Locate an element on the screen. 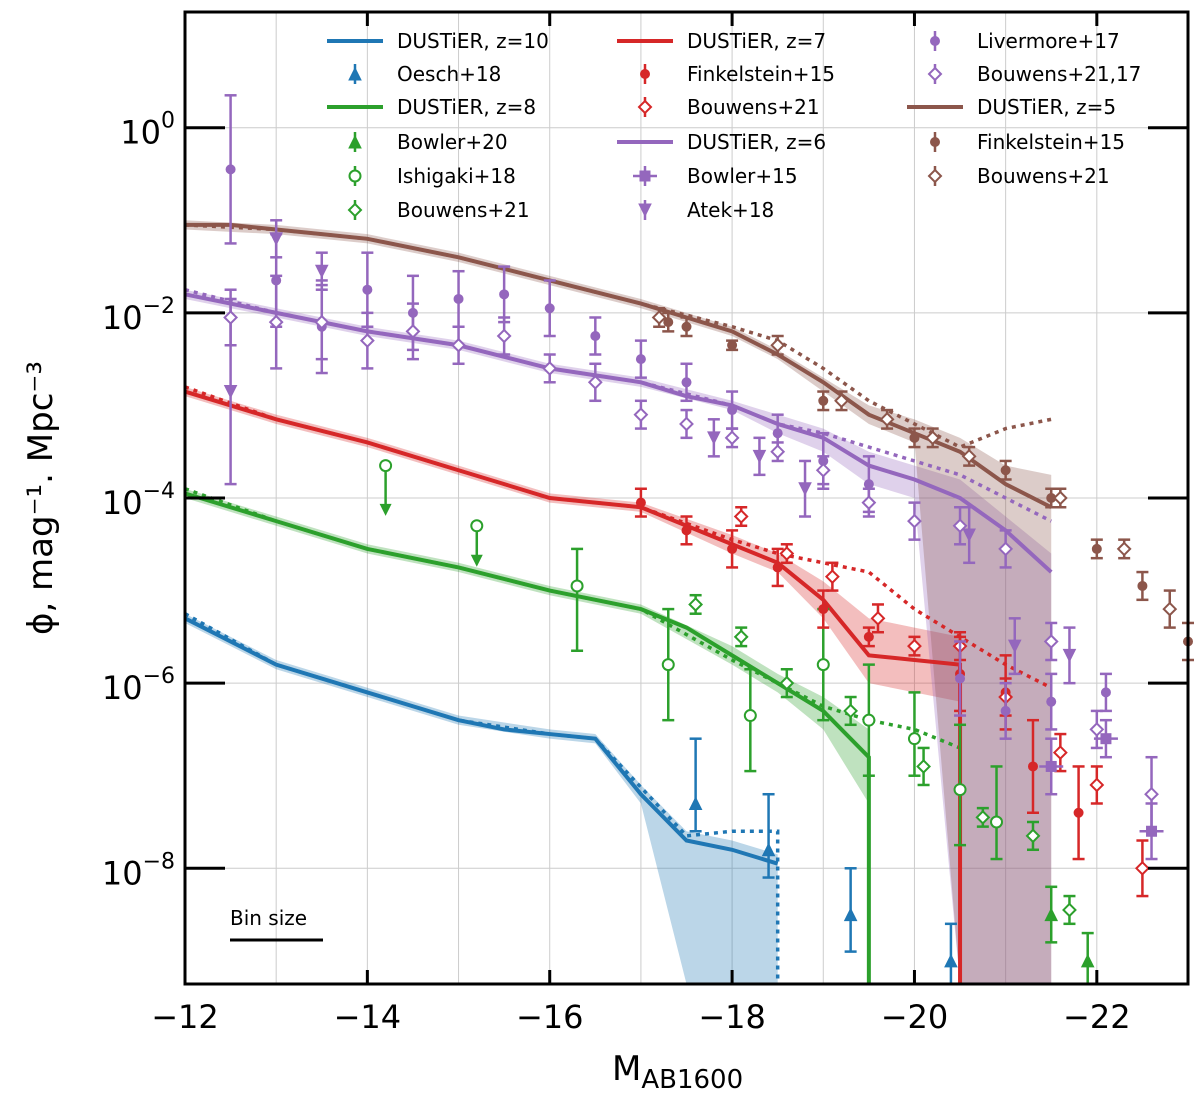 The height and width of the screenshot is (1101, 1196). y-tick-label: 10⁻² is located at coordinates (138, 315).